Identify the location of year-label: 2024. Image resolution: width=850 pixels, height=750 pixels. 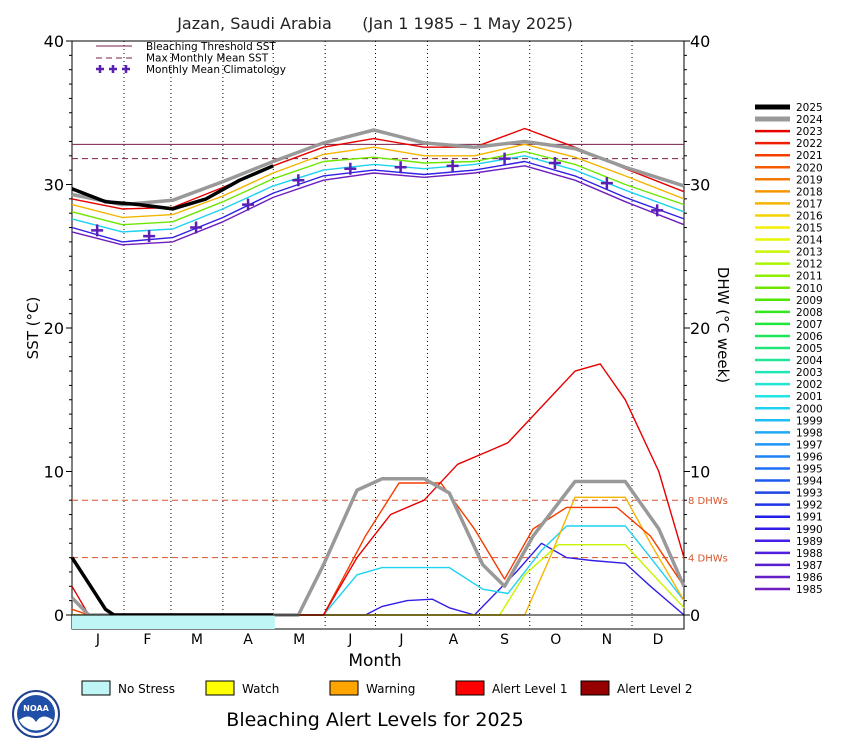
(809, 120).